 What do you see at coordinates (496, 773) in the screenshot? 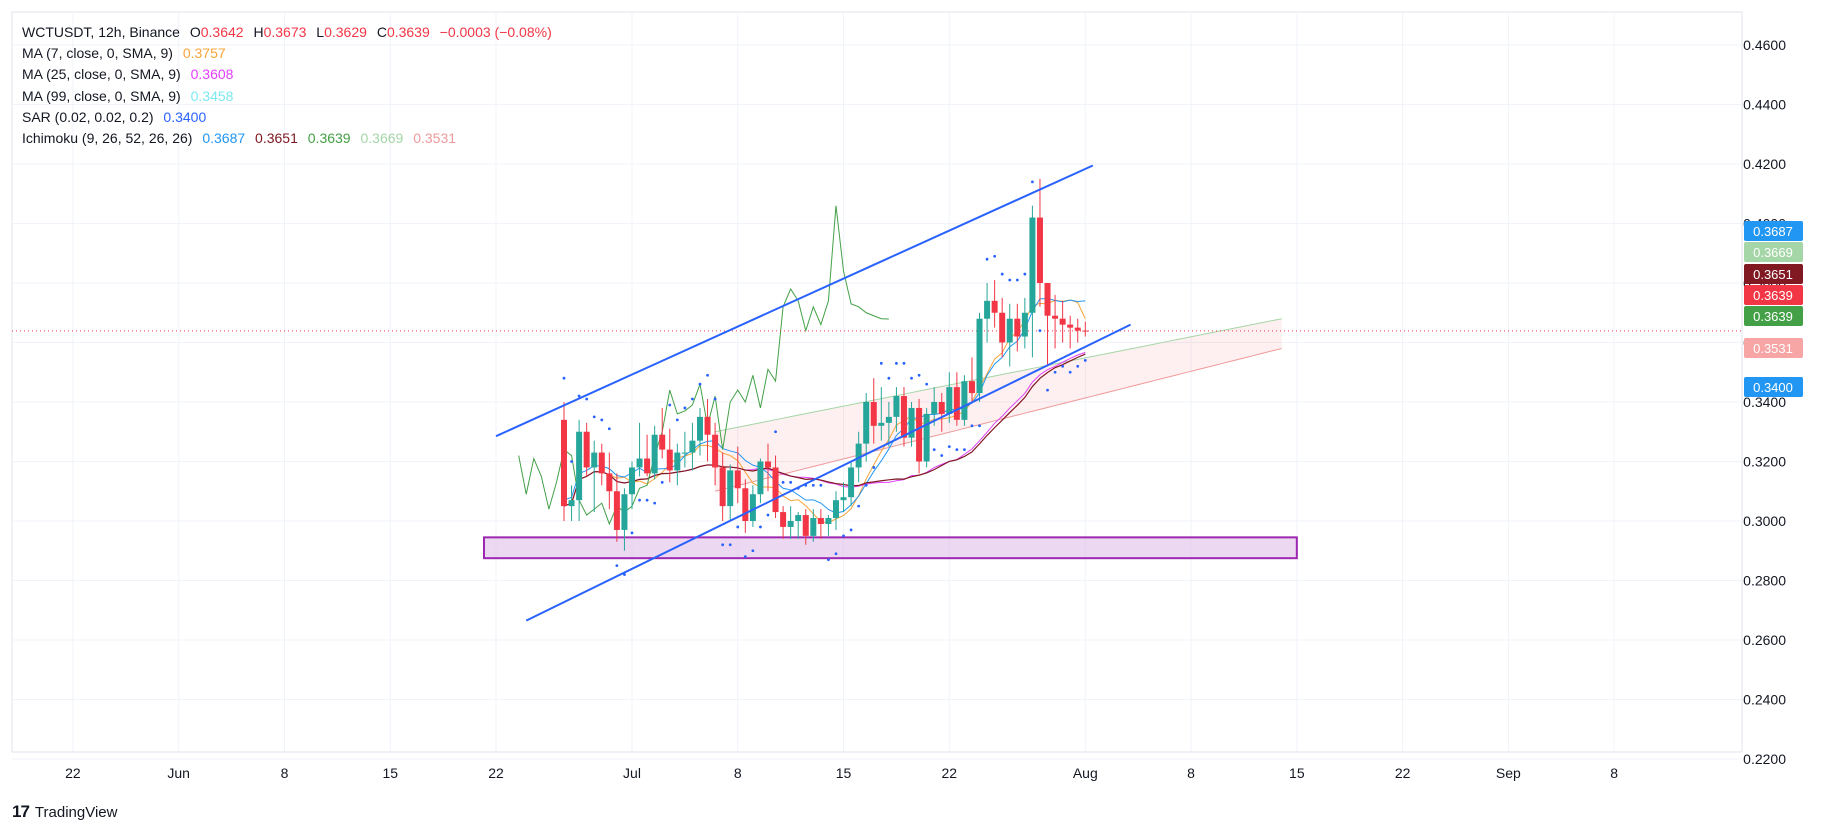
I see `x-tick-label: 22` at bounding box center [496, 773].